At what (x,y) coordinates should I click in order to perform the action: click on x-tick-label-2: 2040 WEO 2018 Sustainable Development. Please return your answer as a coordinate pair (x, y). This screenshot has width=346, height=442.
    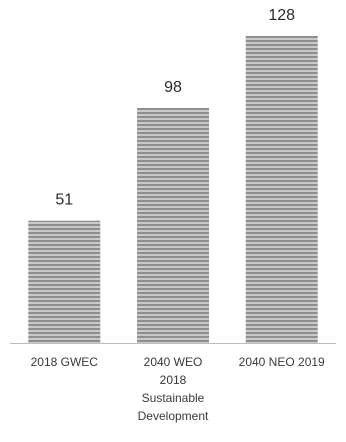
    Looking at the image, I should click on (173, 389).